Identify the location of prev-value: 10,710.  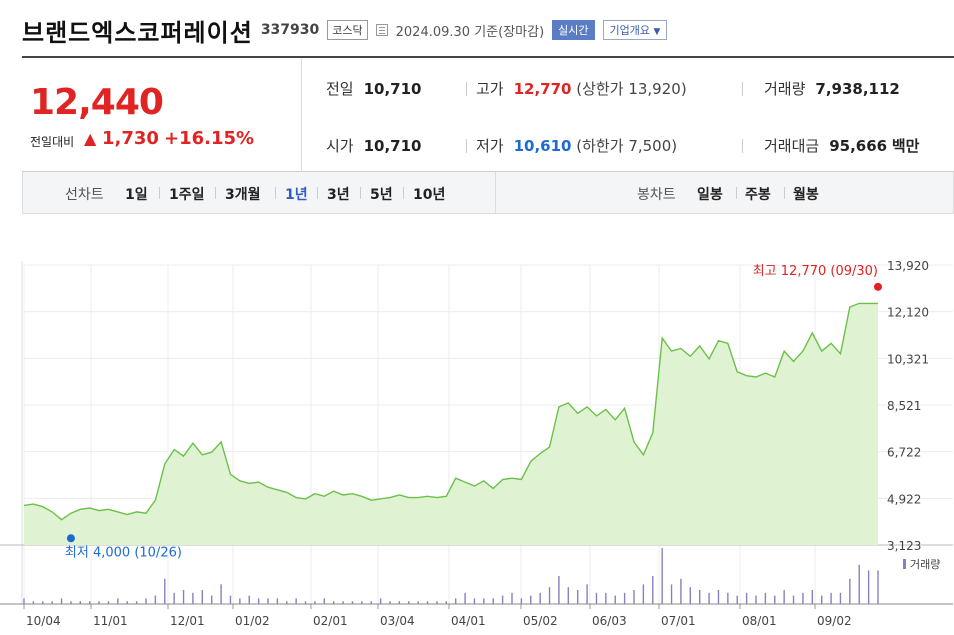
(392, 89).